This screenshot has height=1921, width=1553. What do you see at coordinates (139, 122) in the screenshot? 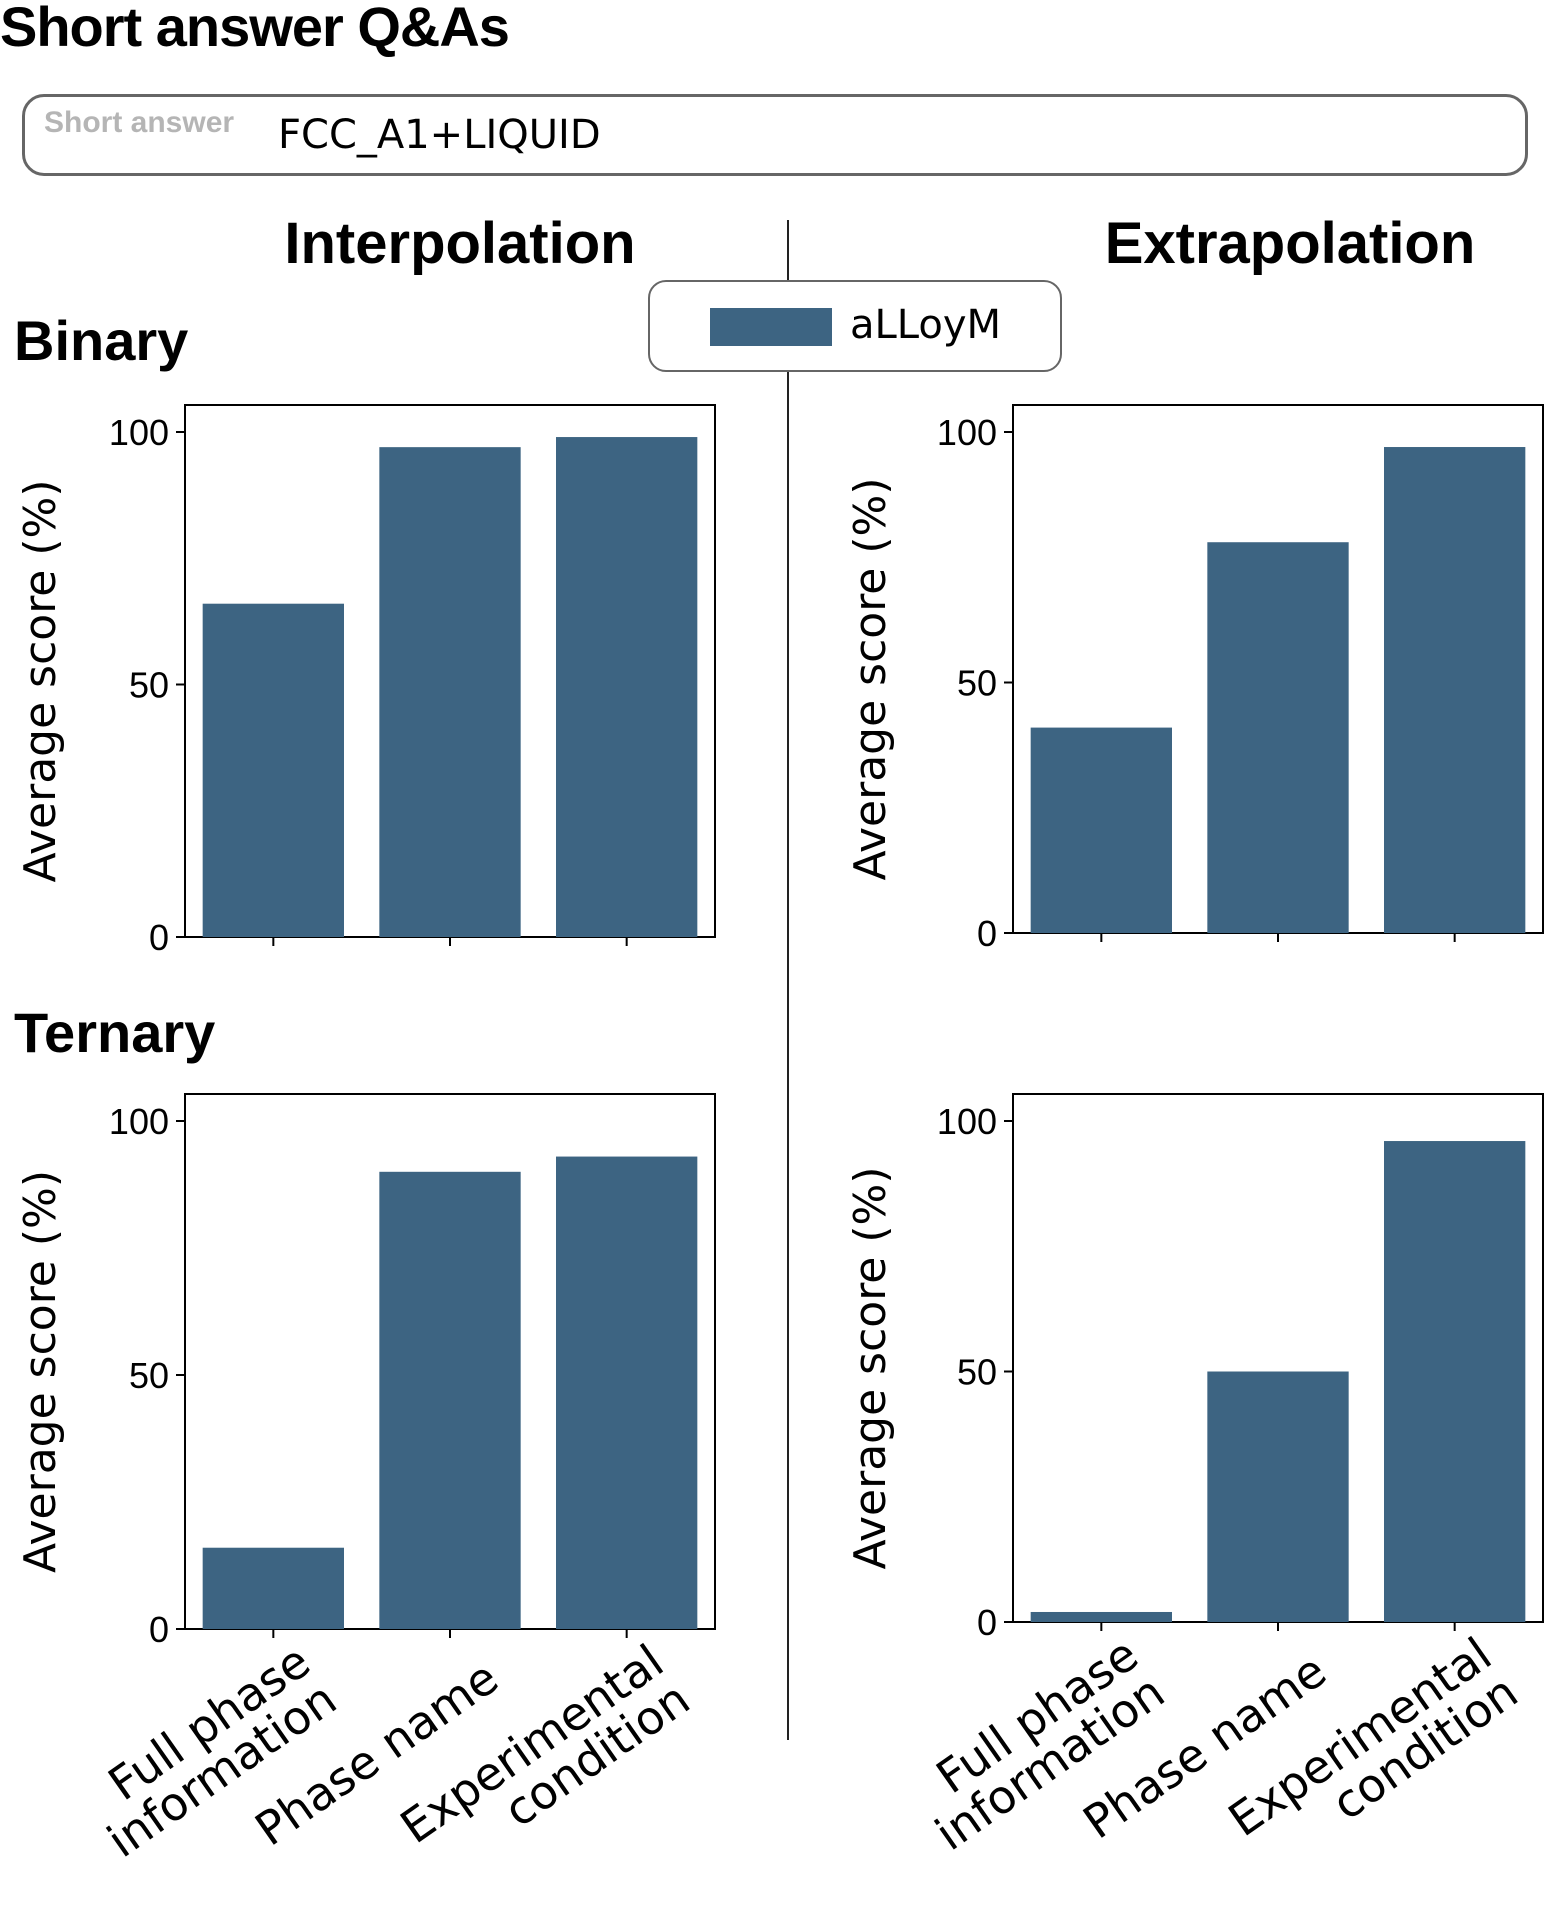
I see `short-answer-label: Short answer` at bounding box center [139, 122].